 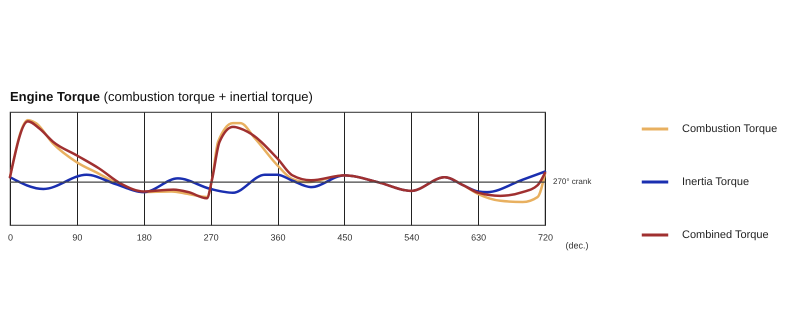 I want to click on x-tick-label: 360, so click(x=278, y=237).